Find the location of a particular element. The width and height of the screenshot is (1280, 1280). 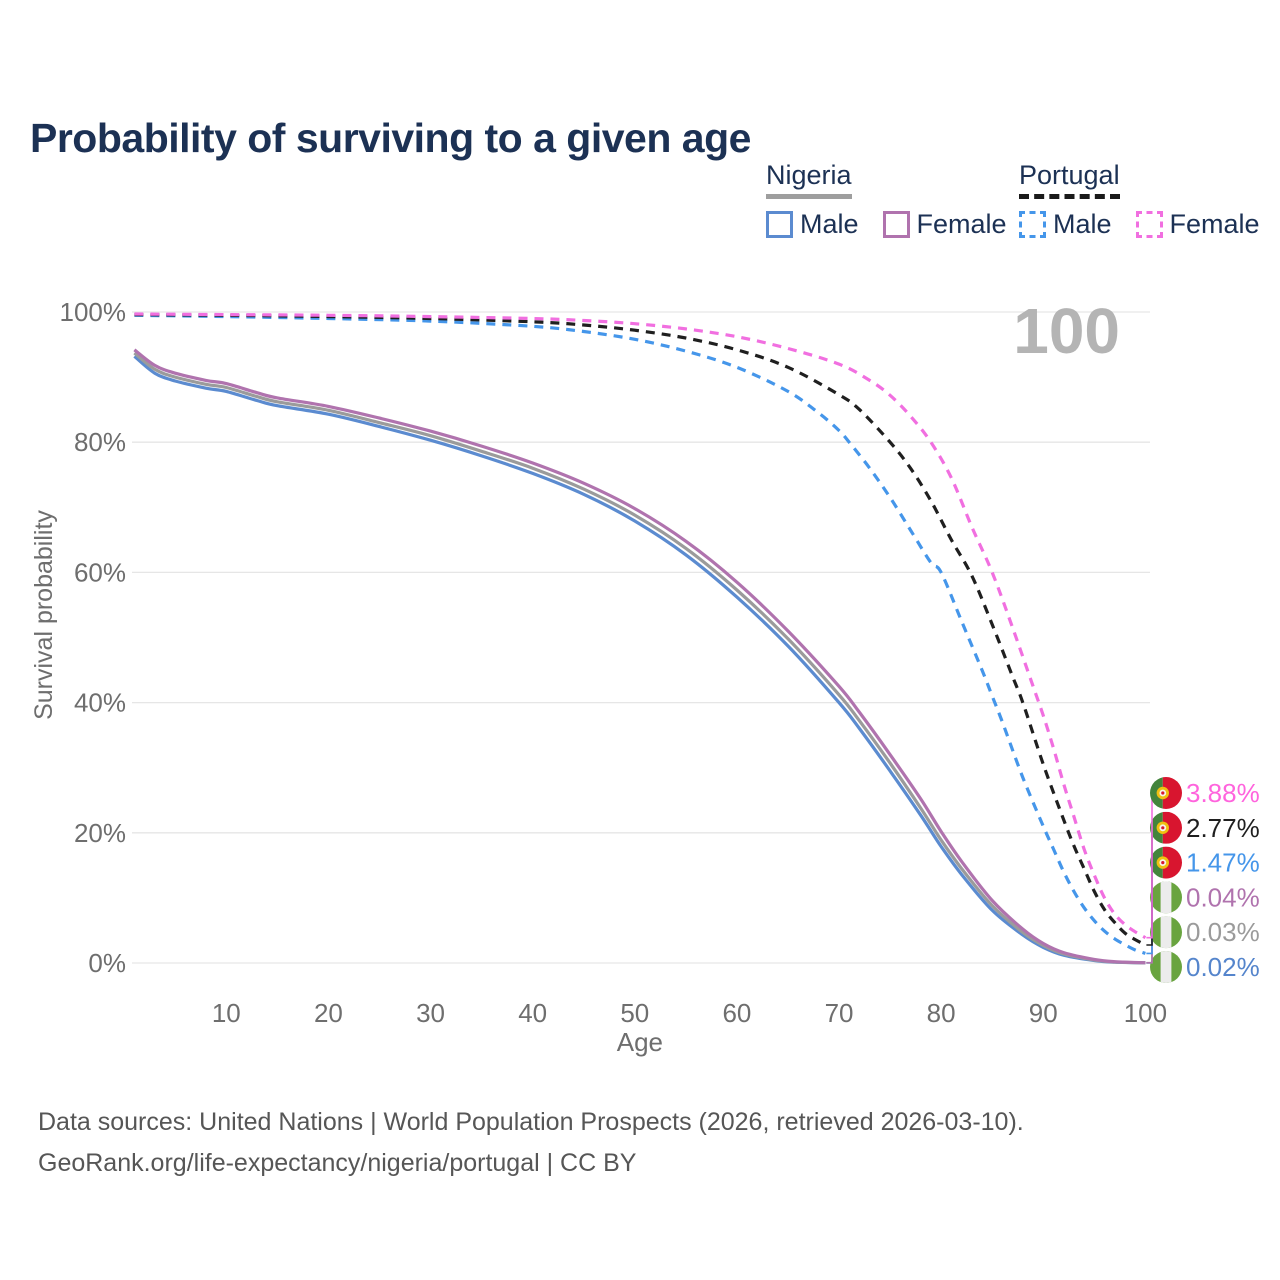

legend-item-nigeria-female: Female is located at coordinates (944, 224).